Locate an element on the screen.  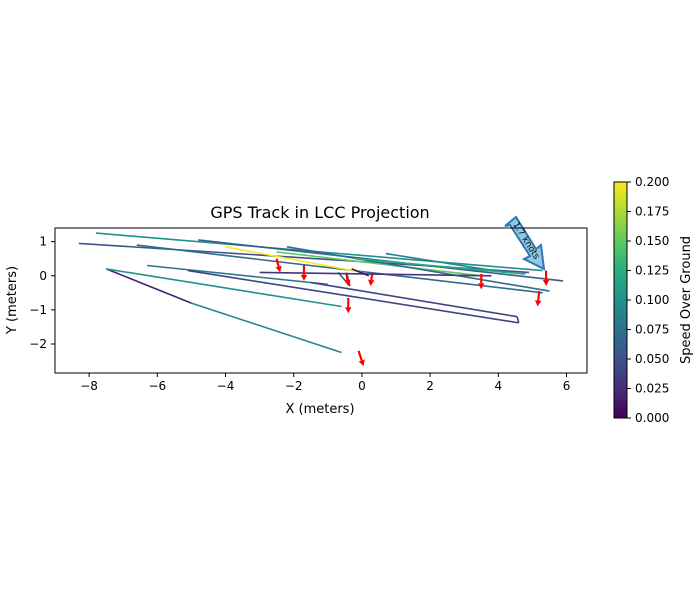
velocity-arrows is located at coordinates (412, 312).